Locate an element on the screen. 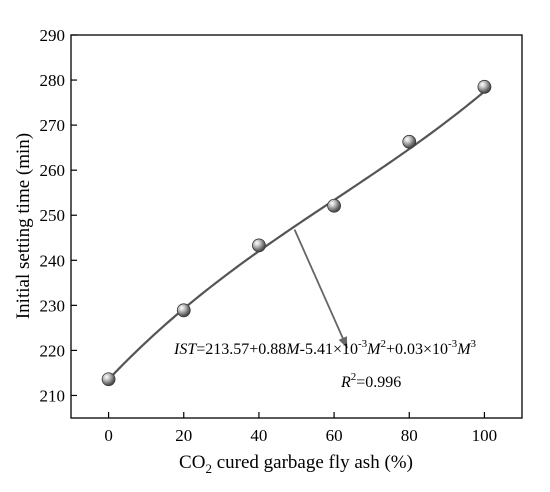  y-tick-label: 230 is located at coordinates (53, 305).